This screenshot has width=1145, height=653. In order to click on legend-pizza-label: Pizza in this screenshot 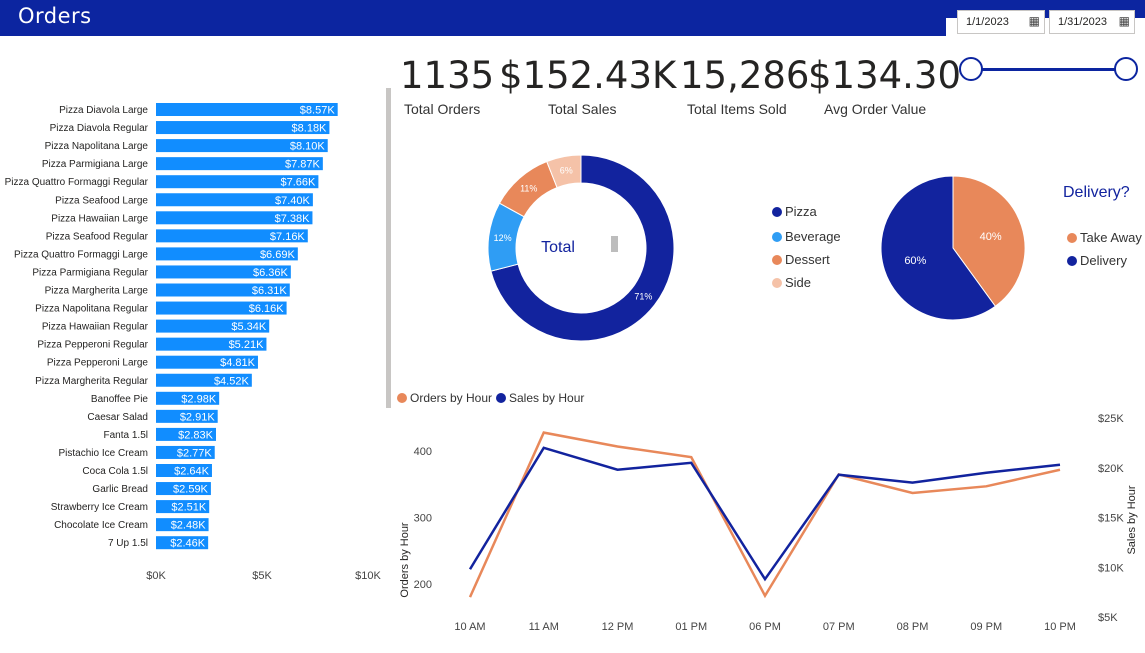, I will do `click(801, 211)`.